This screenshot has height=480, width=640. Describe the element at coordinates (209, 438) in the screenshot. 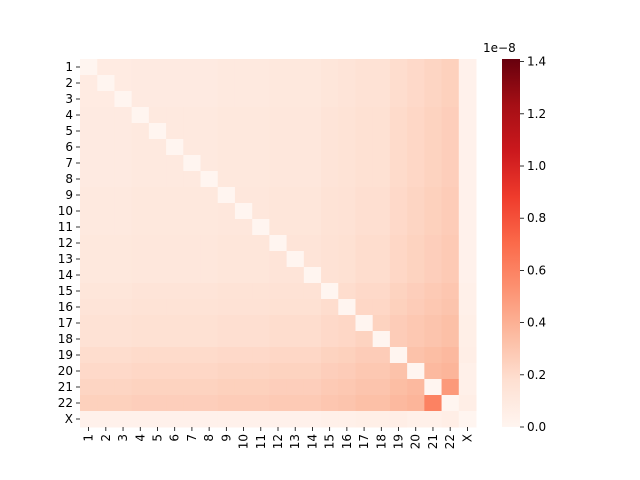

I see `x-tick-label: 8` at that location.